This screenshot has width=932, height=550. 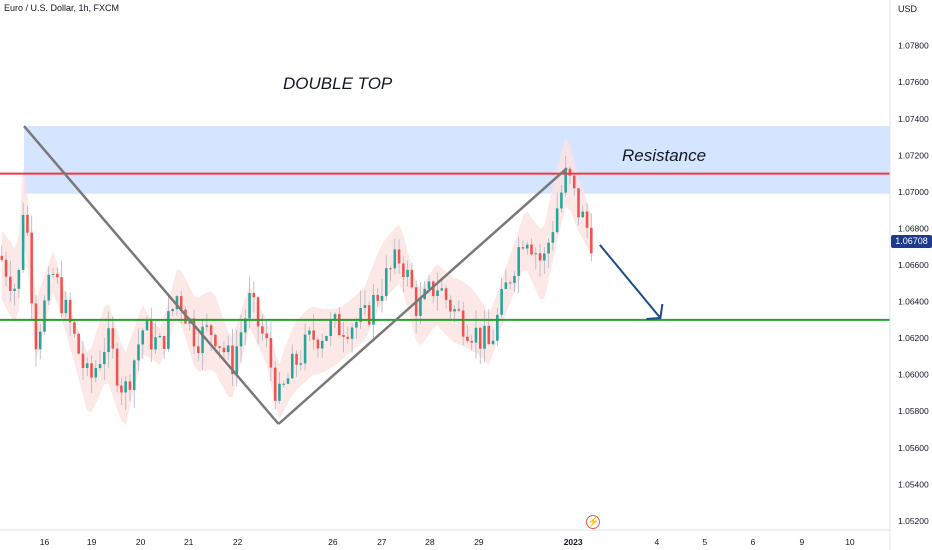 What do you see at coordinates (457, 160) in the screenshot?
I see `resistance-zone` at bounding box center [457, 160].